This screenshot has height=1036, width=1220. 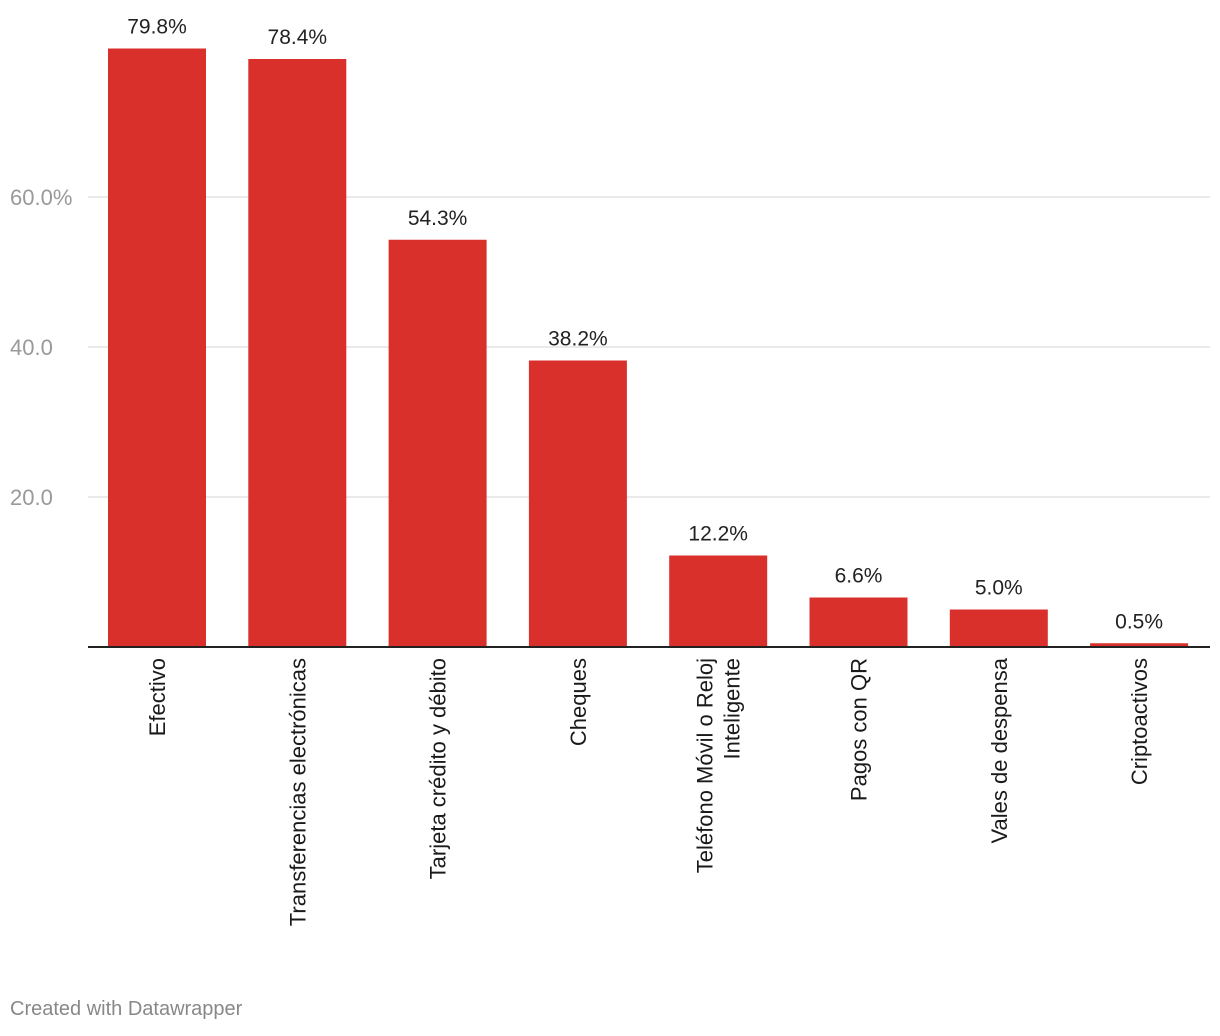 I want to click on category-label: Cheques, so click(x=578, y=702).